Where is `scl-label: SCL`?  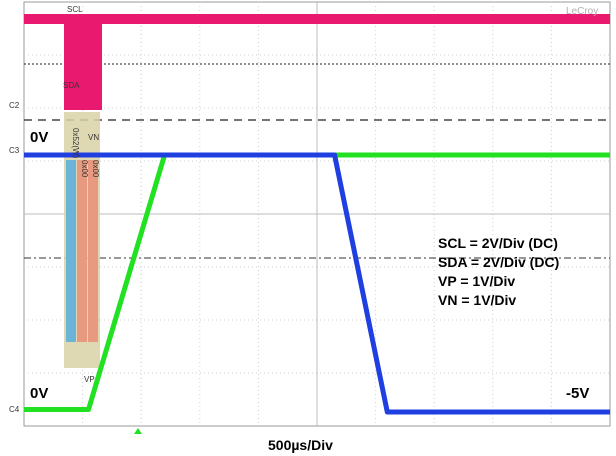 scl-label: SCL is located at coordinates (75, 9).